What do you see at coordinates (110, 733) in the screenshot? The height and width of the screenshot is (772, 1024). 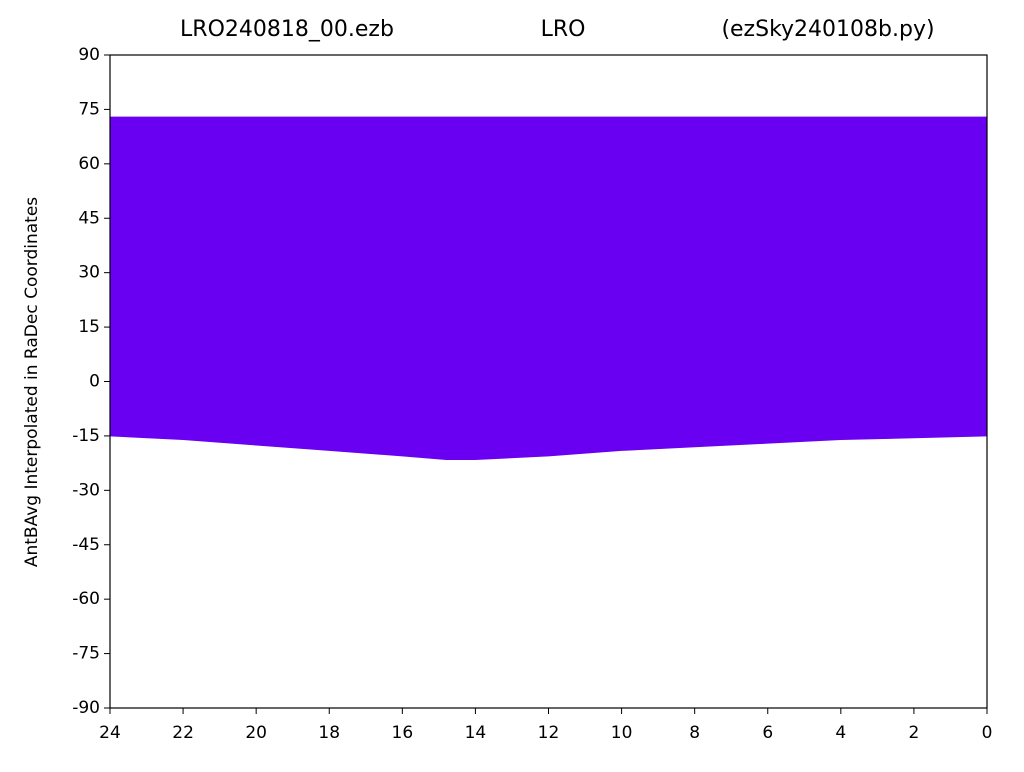 I see `x-tick-label: 24` at bounding box center [110, 733].